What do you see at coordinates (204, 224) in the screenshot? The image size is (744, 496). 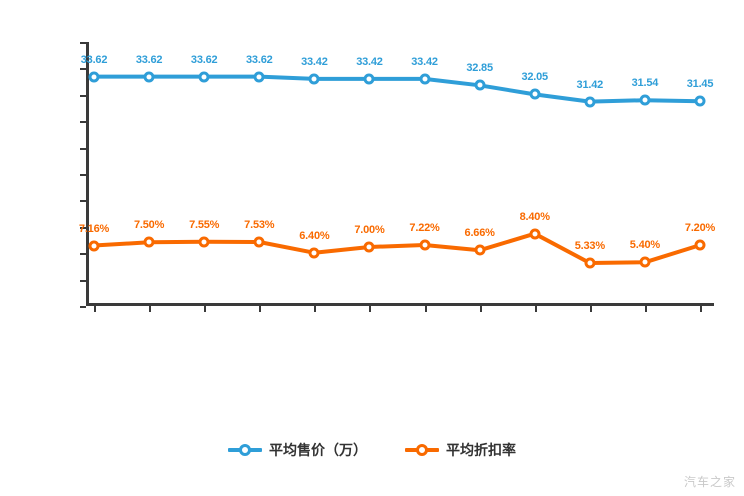 I see `data-label-orange-2: 7.55%` at bounding box center [204, 224].